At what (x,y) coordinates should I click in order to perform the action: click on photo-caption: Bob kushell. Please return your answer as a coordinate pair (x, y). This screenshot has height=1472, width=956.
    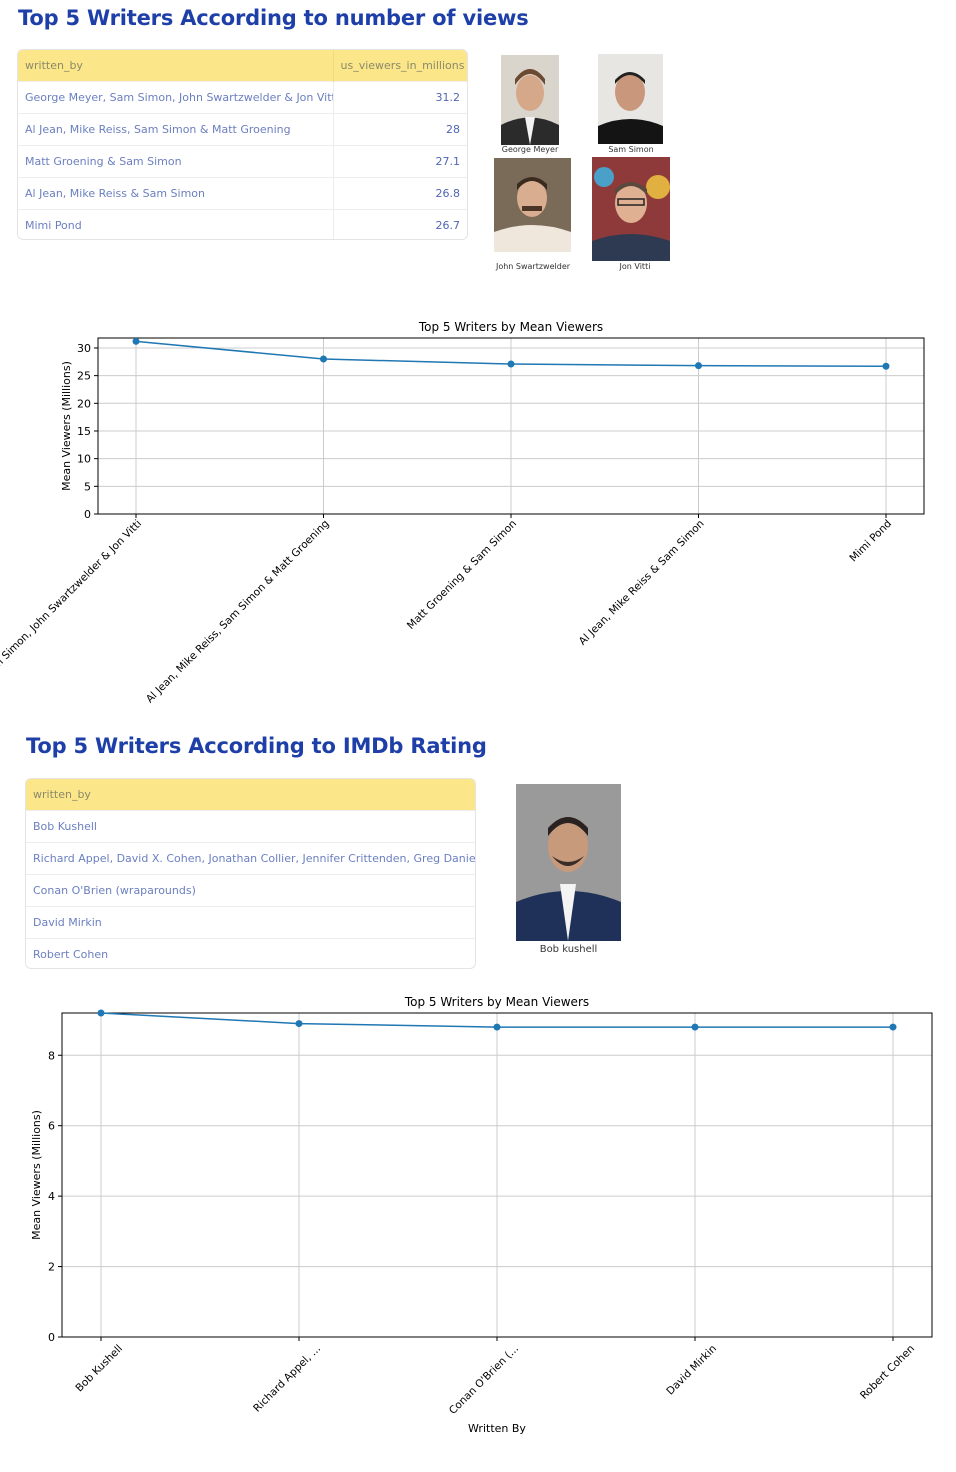
    Looking at the image, I should click on (568, 949).